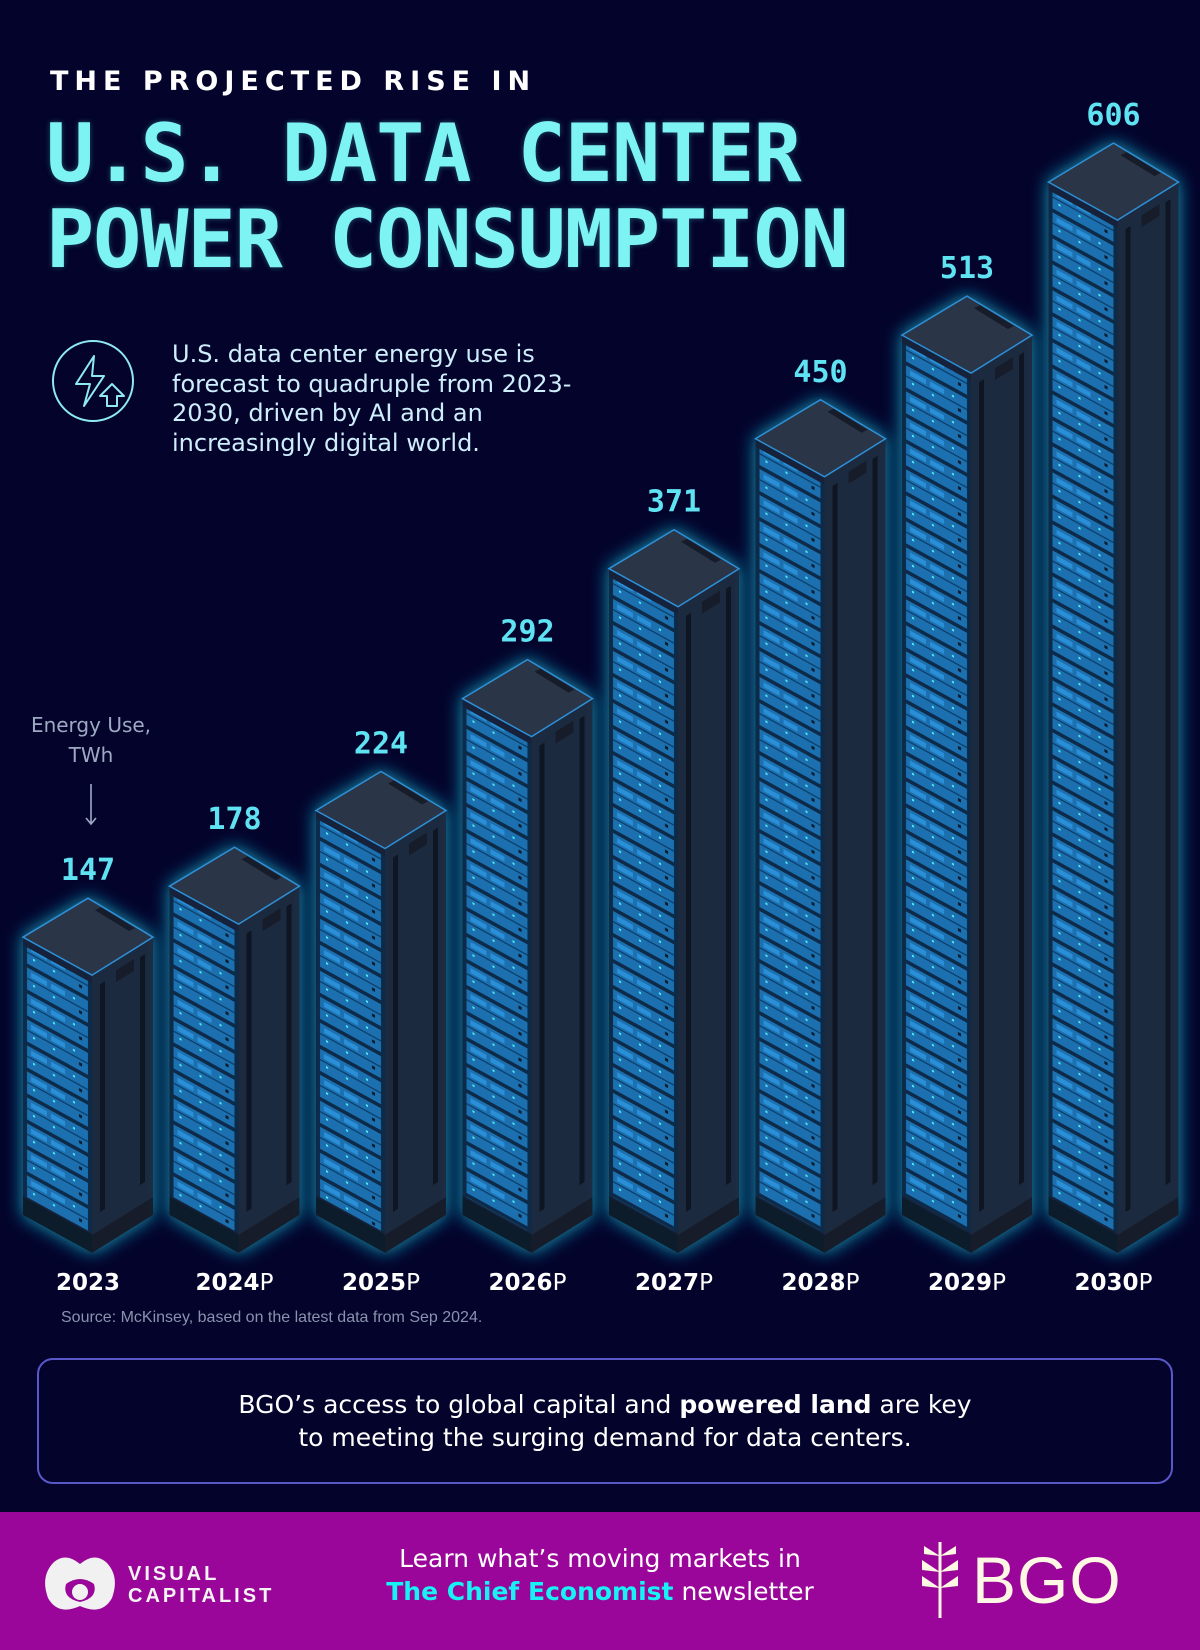  Describe the element at coordinates (940, 1580) in the screenshot. I see `bgo-leaf-icon` at that location.